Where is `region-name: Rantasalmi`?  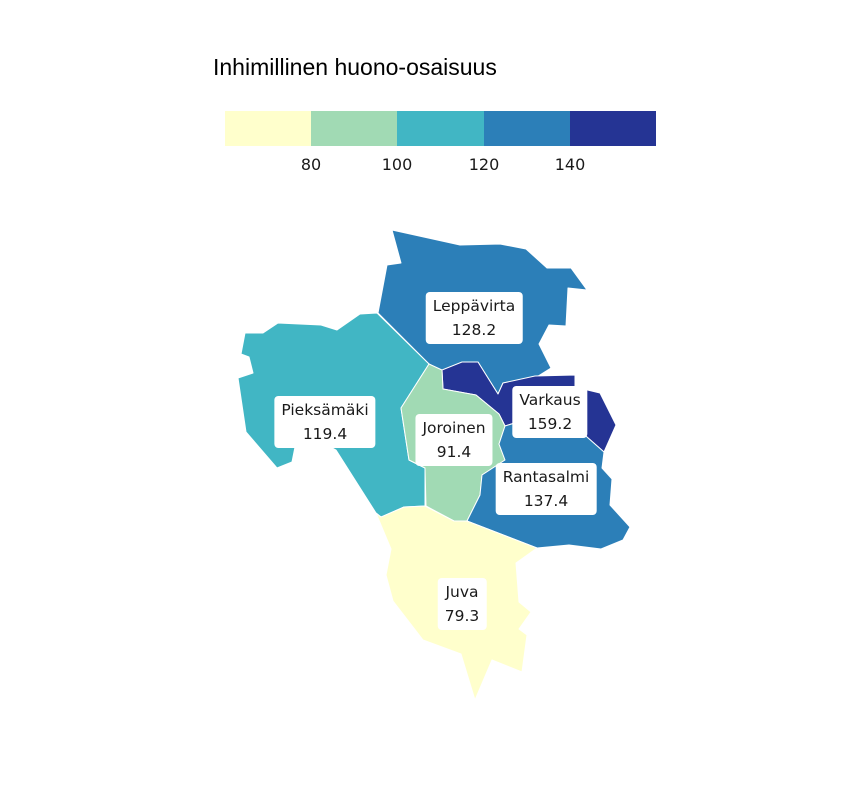 region-name: Rantasalmi is located at coordinates (546, 477).